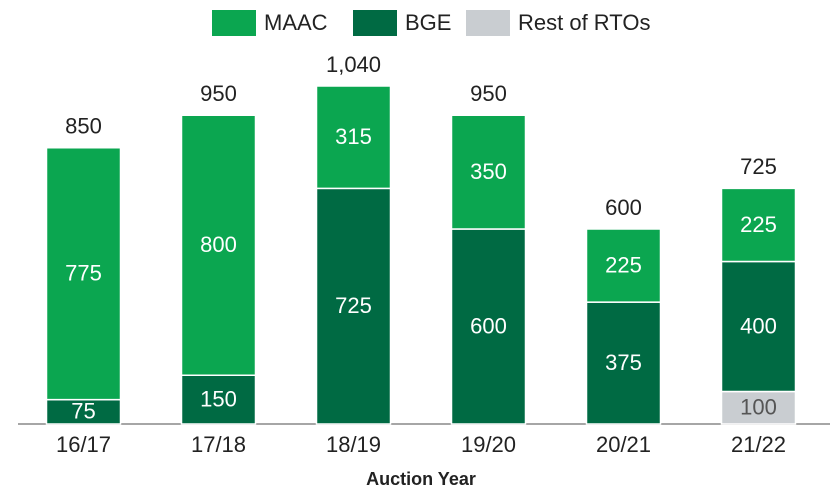 The image size is (833, 493). What do you see at coordinates (296, 22) in the screenshot?
I see `legend-label: MAAC` at bounding box center [296, 22].